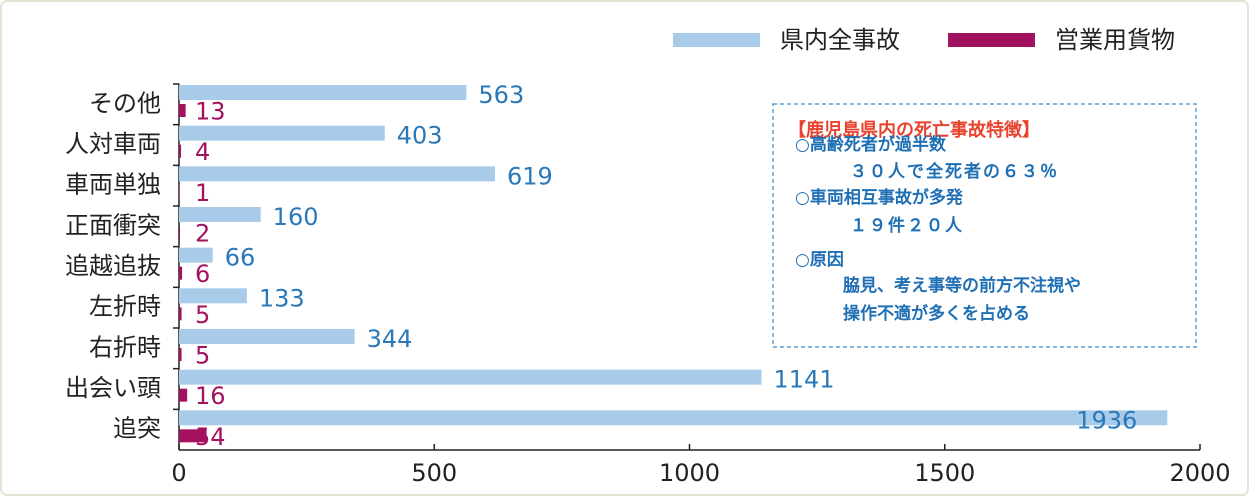 The image size is (1250, 497). I want to click on y-tick-label: 出会い頭, so click(113, 388).